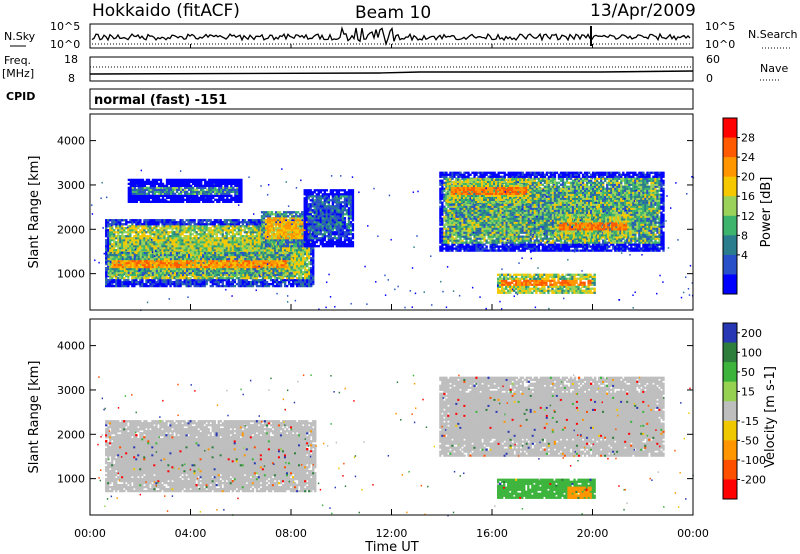  I want to click on mhz-label: [MHz], so click(18, 73).